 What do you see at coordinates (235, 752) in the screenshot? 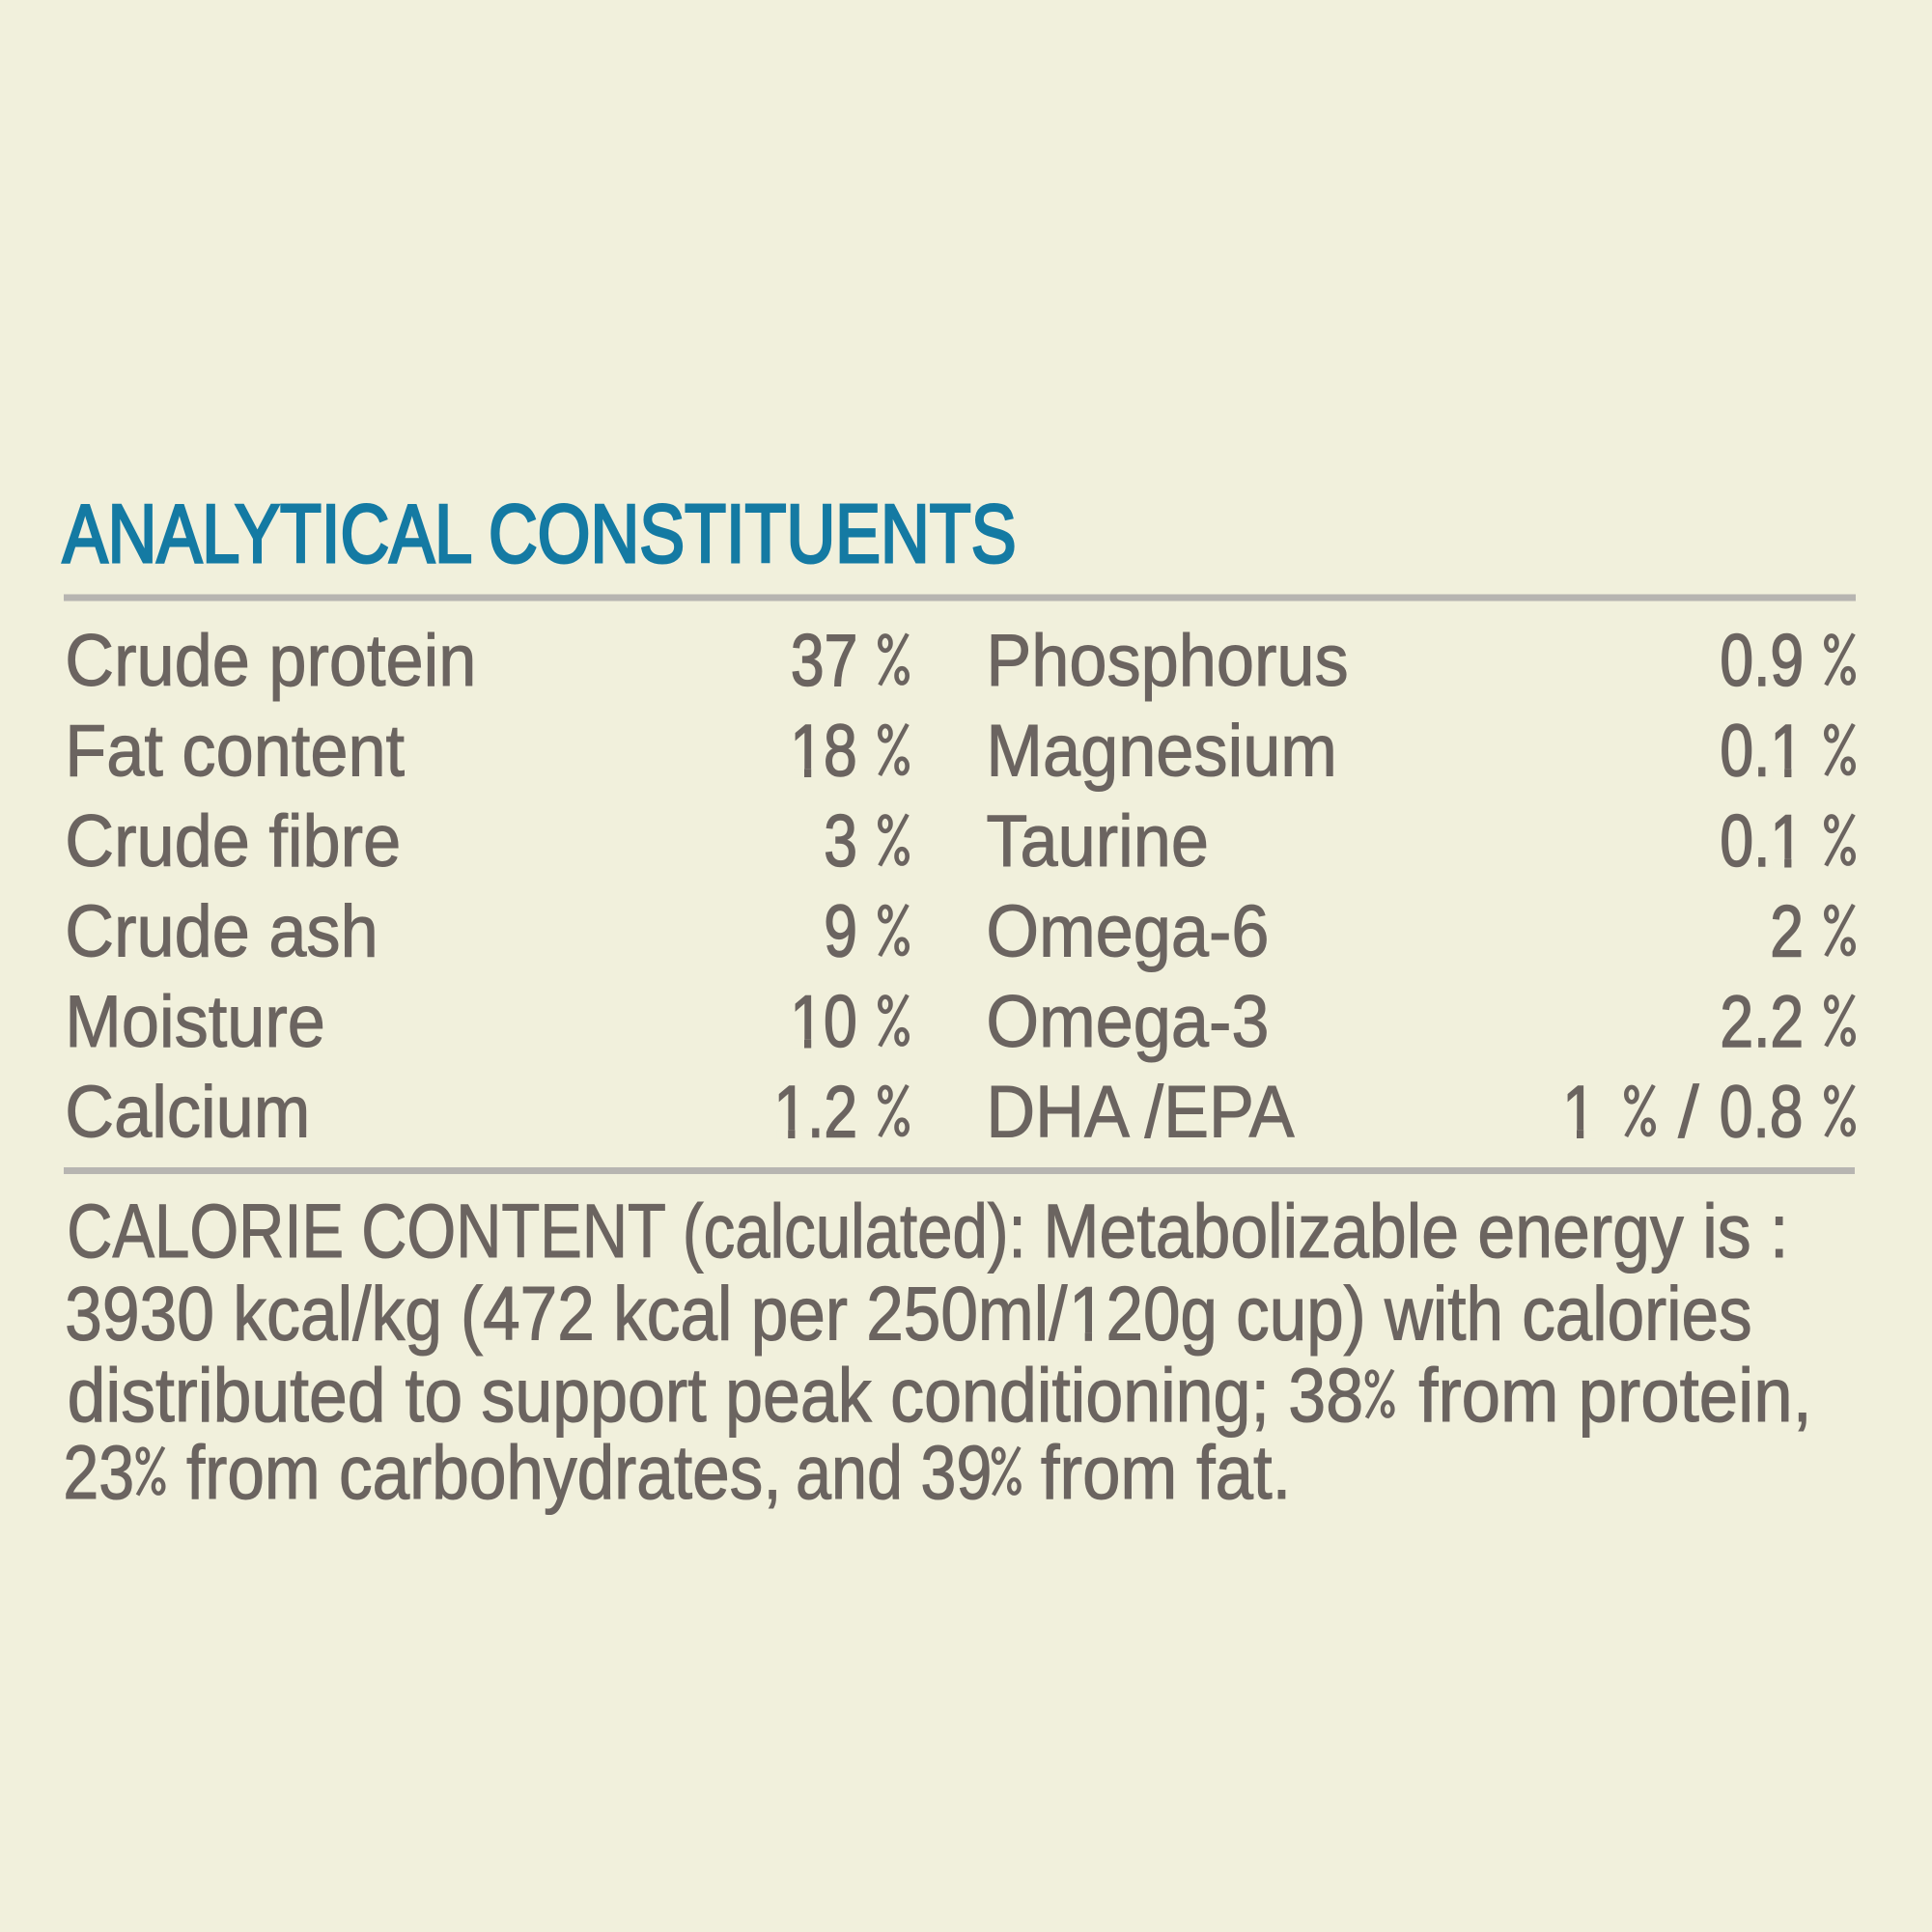
I see `svg-text: Fat content` at bounding box center [235, 752].